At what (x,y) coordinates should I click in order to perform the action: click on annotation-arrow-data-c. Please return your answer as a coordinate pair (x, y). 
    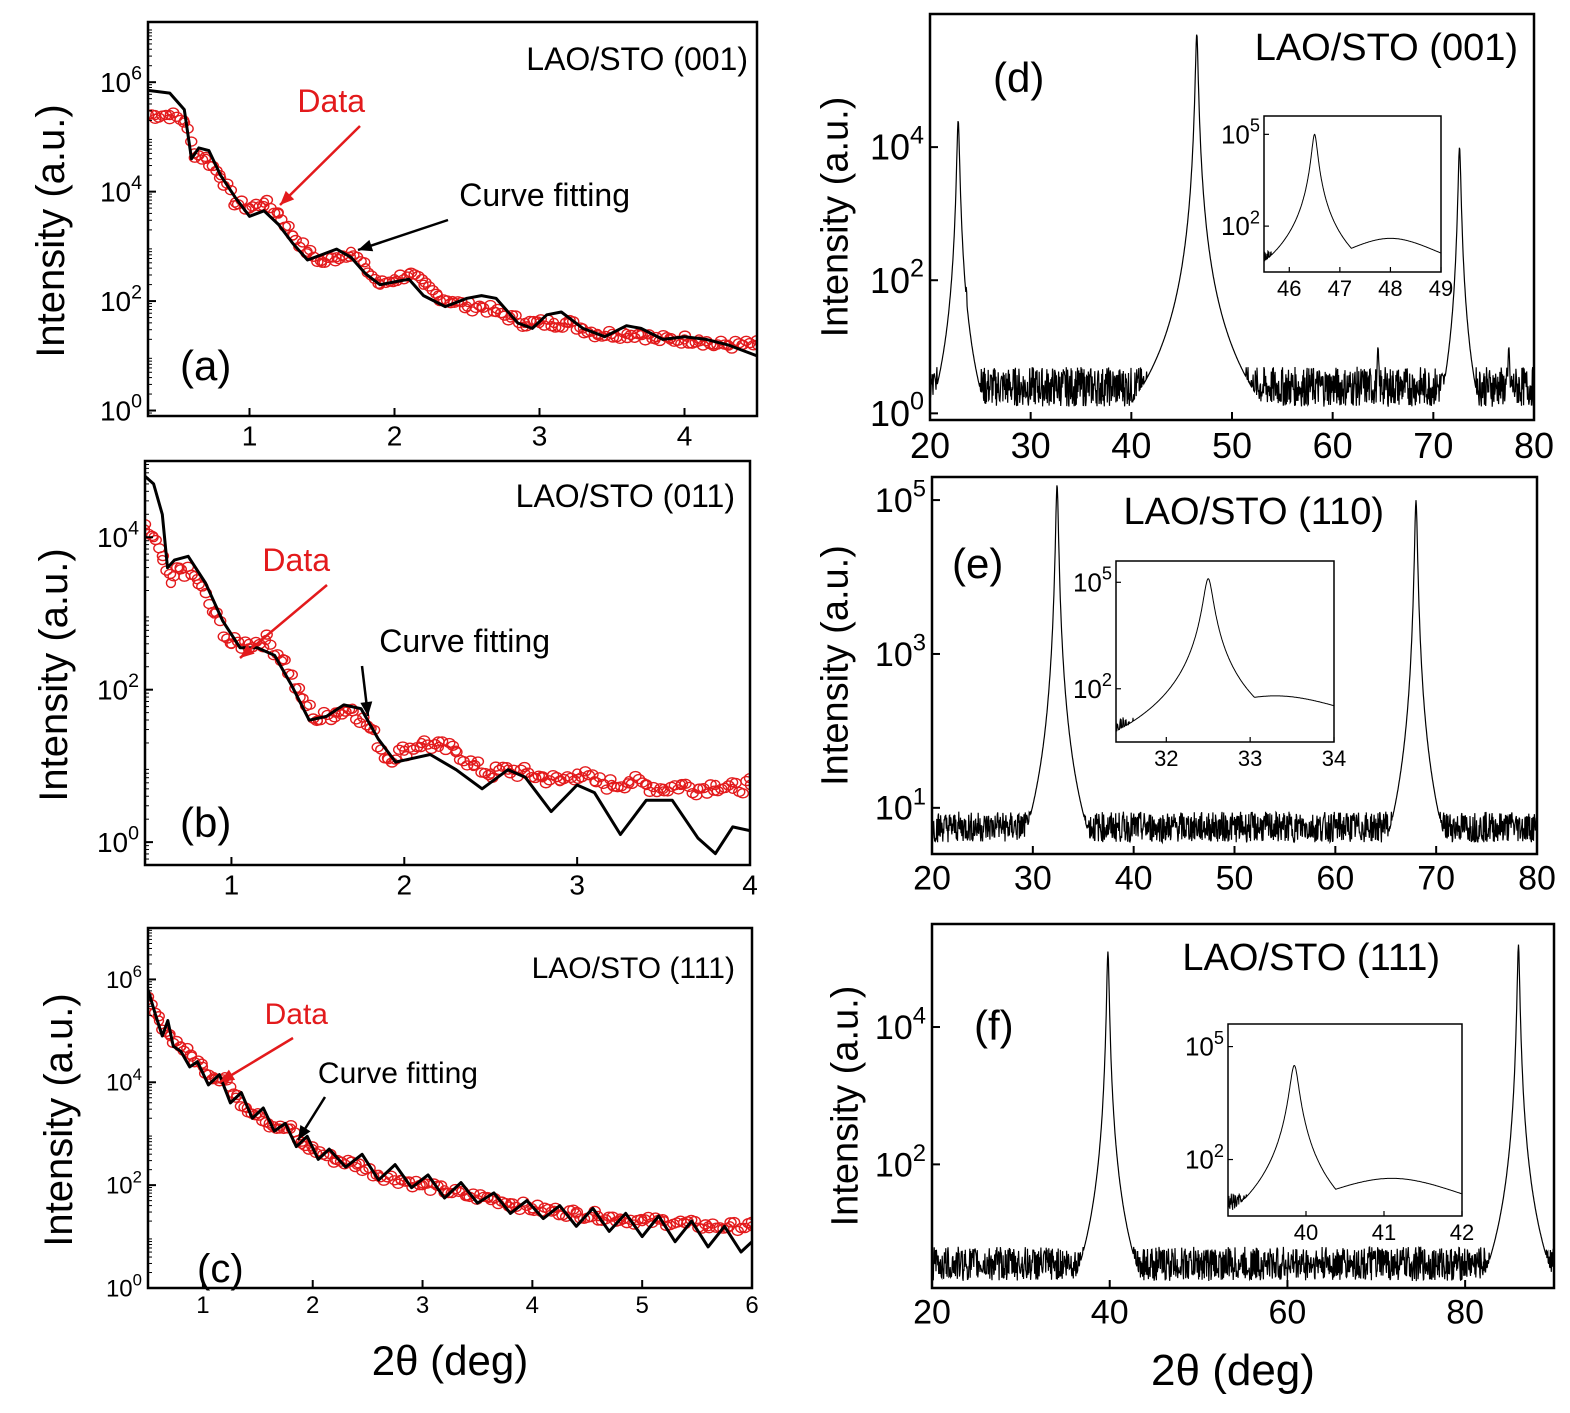
    Looking at the image, I should click on (256, 1060).